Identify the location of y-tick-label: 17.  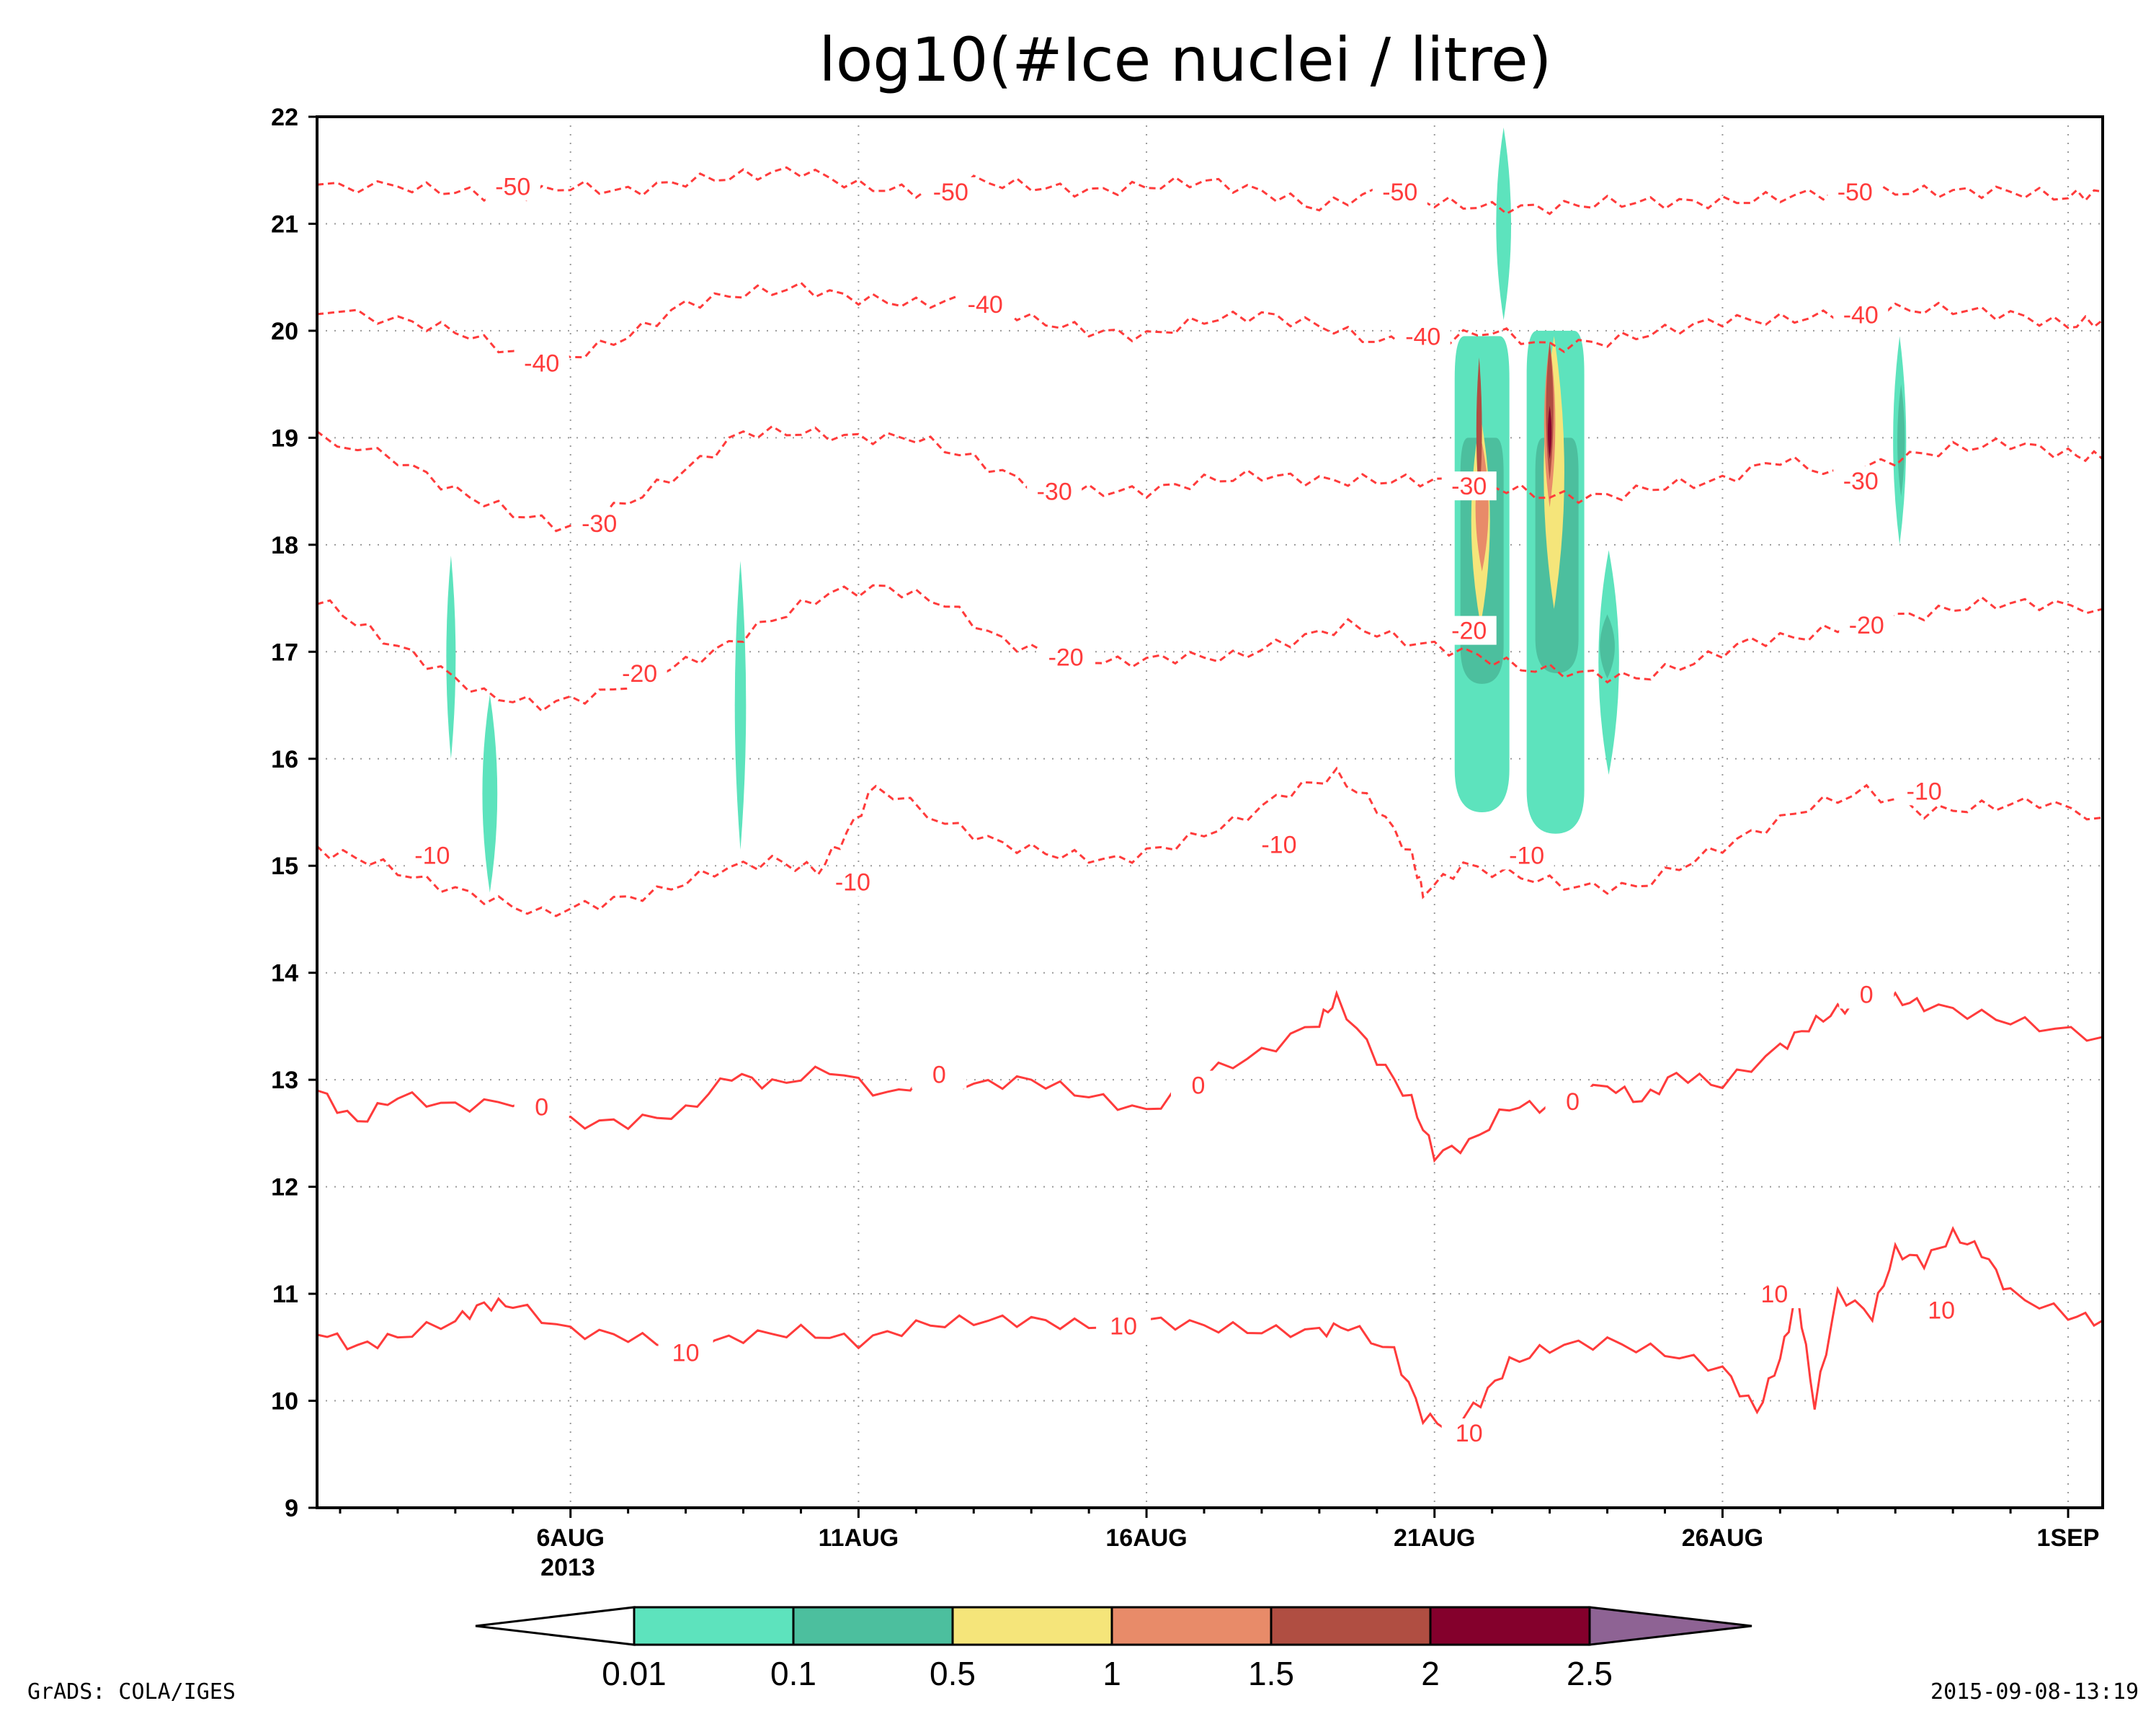
(284, 652).